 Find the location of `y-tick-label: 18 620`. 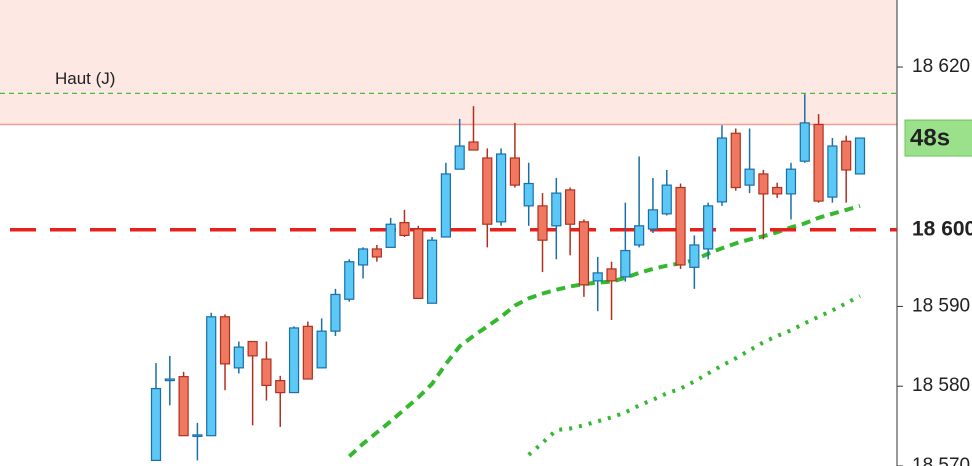

y-tick-label: 18 620 is located at coordinates (941, 66).